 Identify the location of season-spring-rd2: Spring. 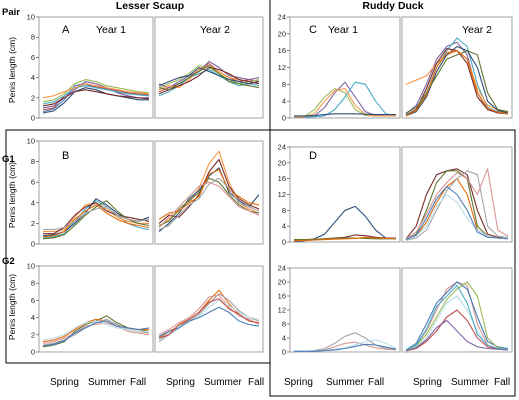
(427, 382).